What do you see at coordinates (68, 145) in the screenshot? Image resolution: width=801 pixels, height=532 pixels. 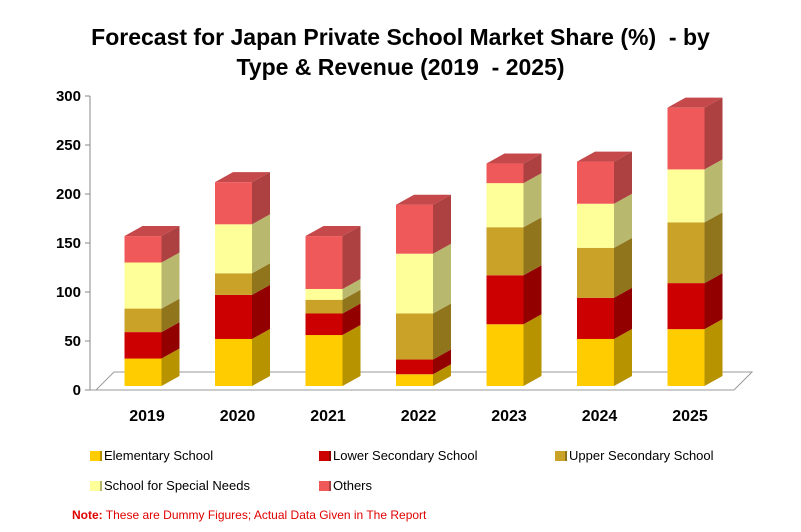 I see `y-tick-label: 250` at bounding box center [68, 145].